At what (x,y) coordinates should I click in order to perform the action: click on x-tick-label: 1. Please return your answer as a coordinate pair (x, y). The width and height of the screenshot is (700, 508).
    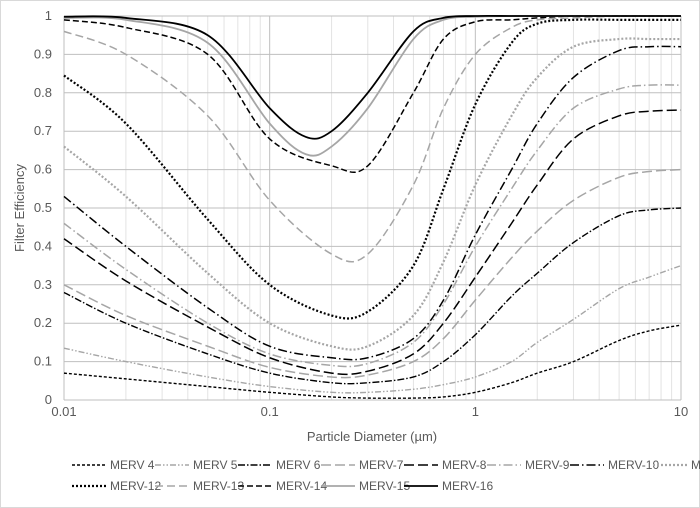
    Looking at the image, I should click on (475, 411).